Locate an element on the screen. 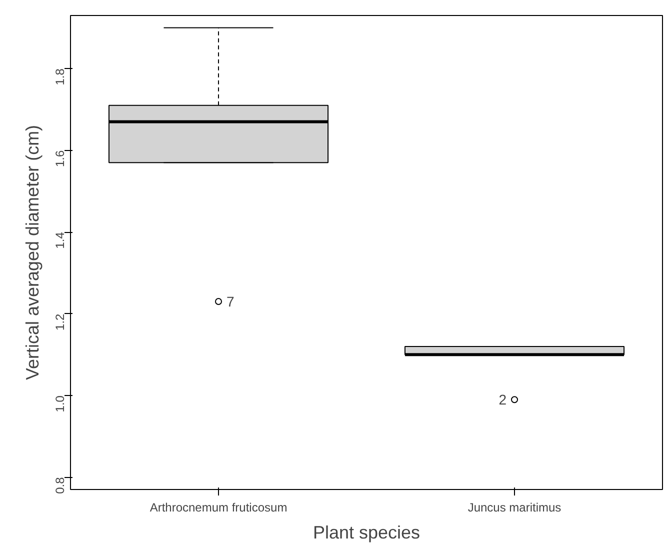 This screenshot has height=559, width=672. annotation: 7 is located at coordinates (230, 302).